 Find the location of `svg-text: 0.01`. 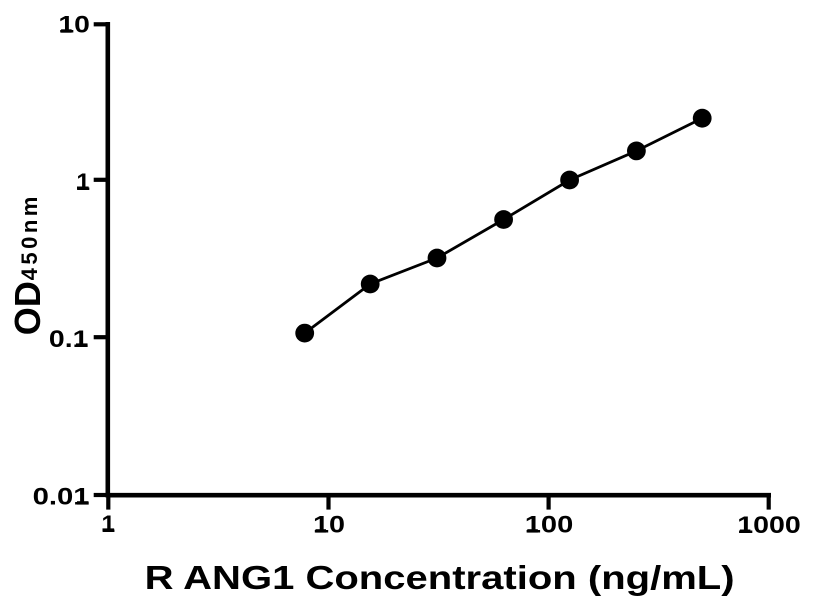

svg-text: 0.01 is located at coordinates (61, 497).